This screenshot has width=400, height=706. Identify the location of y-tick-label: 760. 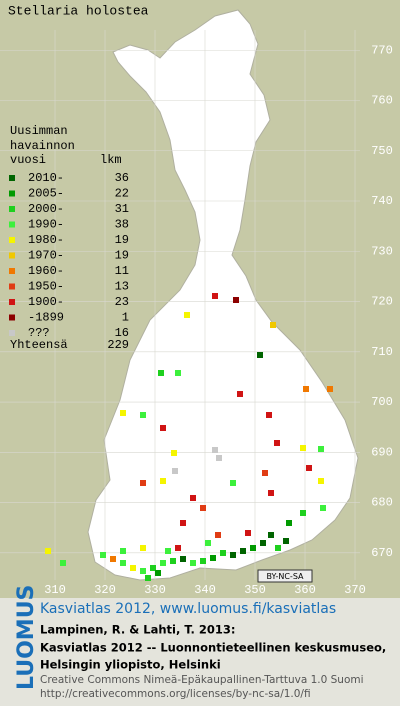
(382, 101).